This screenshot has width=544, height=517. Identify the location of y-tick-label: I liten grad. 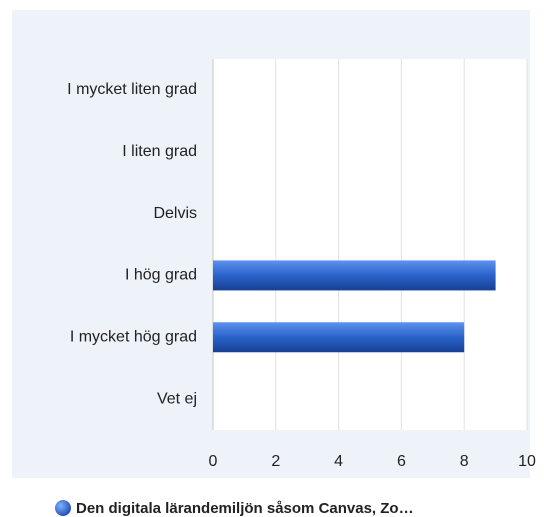
(159, 151).